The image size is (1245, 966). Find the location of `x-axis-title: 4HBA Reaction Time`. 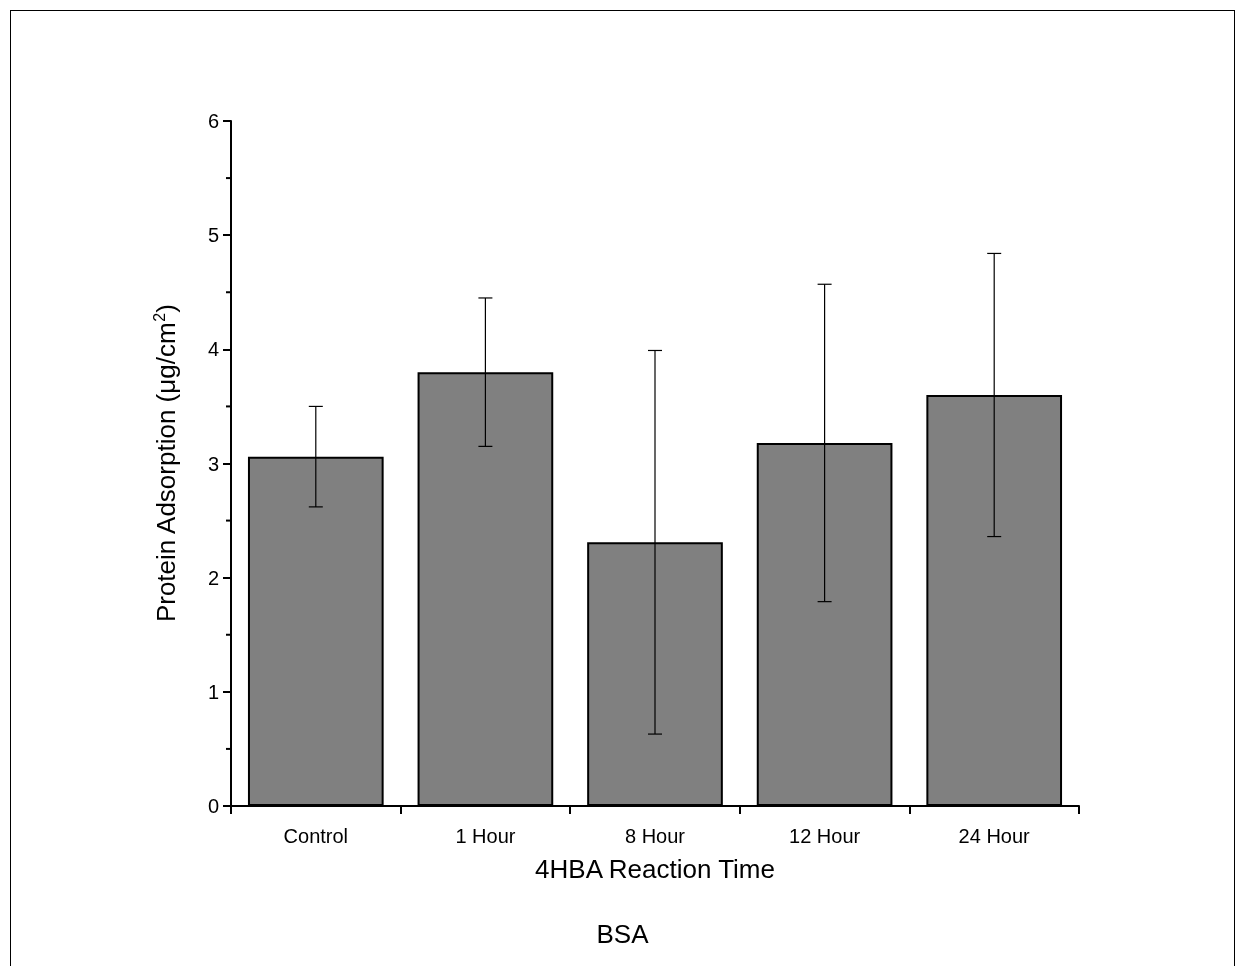

x-axis-title: 4HBA Reaction Time is located at coordinates (655, 869).